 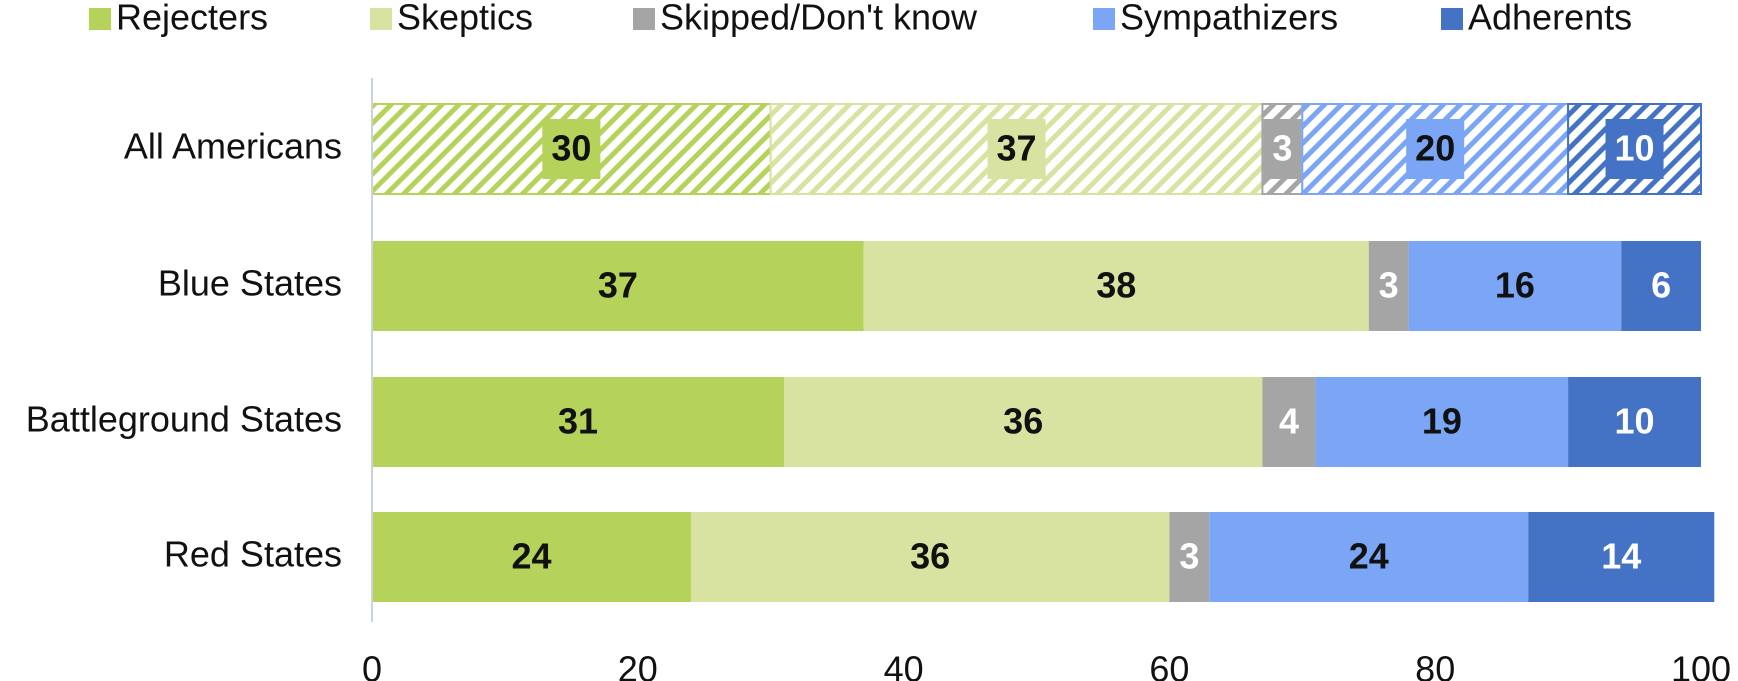 I want to click on value-label-group: 30, so click(x=571, y=149).